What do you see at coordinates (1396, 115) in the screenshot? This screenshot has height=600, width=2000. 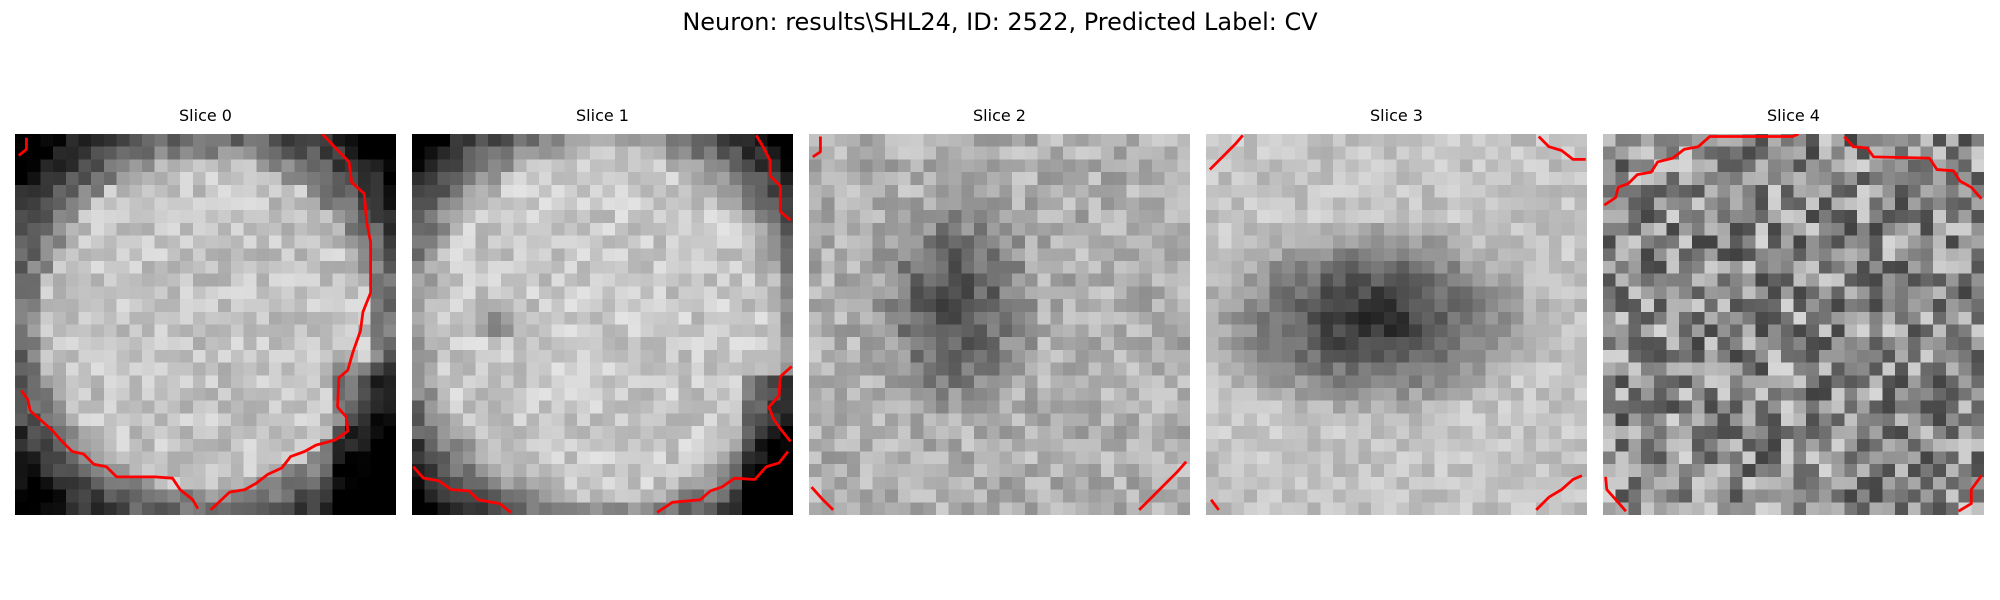 I see `slice-title: Slice 3` at bounding box center [1396, 115].